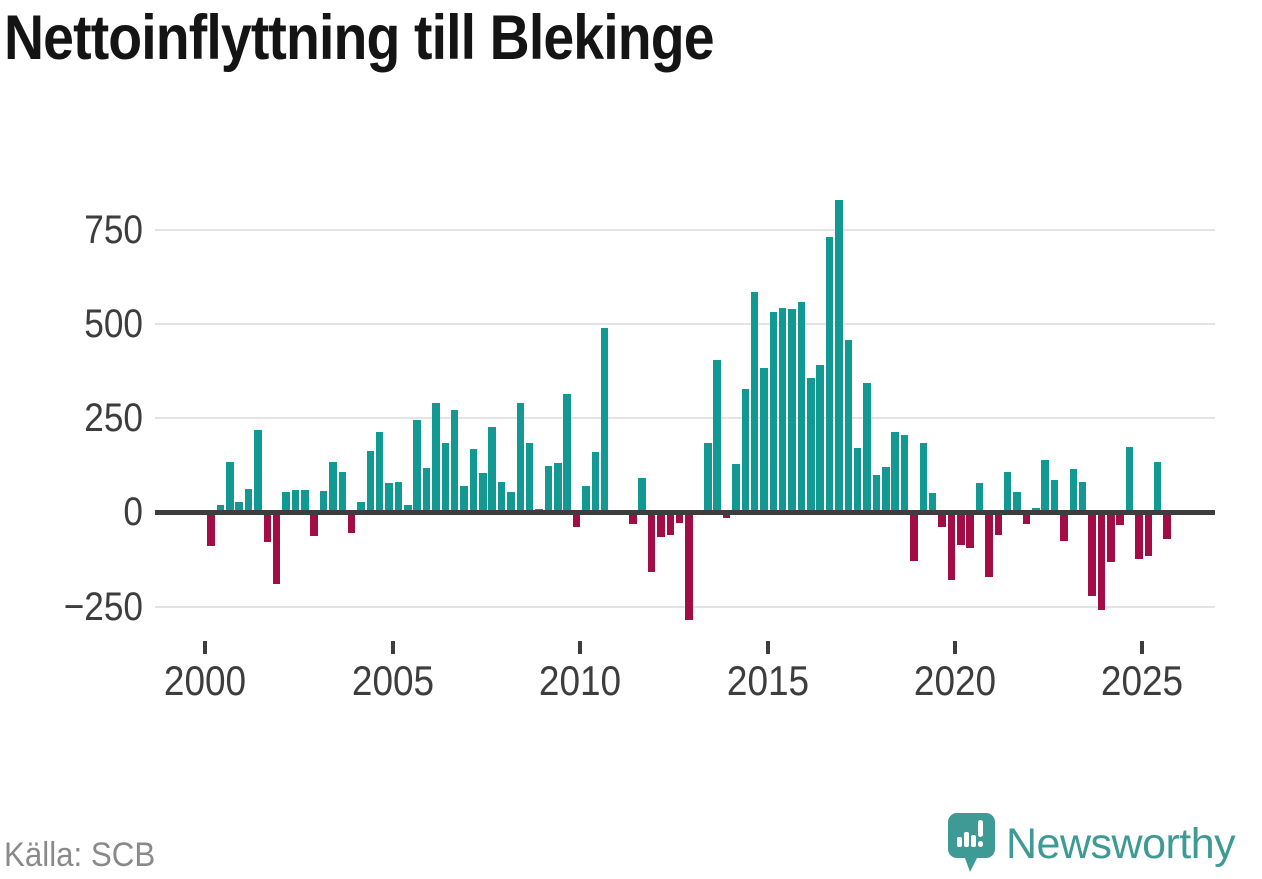 The image size is (1262, 879). What do you see at coordinates (113, 229) in the screenshot?
I see `y-axis-label: 750` at bounding box center [113, 229].